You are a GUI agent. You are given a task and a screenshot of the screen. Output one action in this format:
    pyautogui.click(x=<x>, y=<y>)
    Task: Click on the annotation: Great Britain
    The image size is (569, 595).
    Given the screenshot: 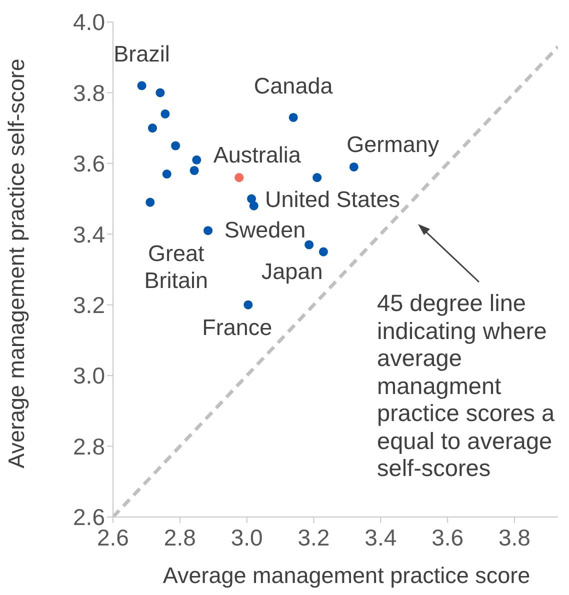 What is the action you would take?
    pyautogui.click(x=176, y=266)
    